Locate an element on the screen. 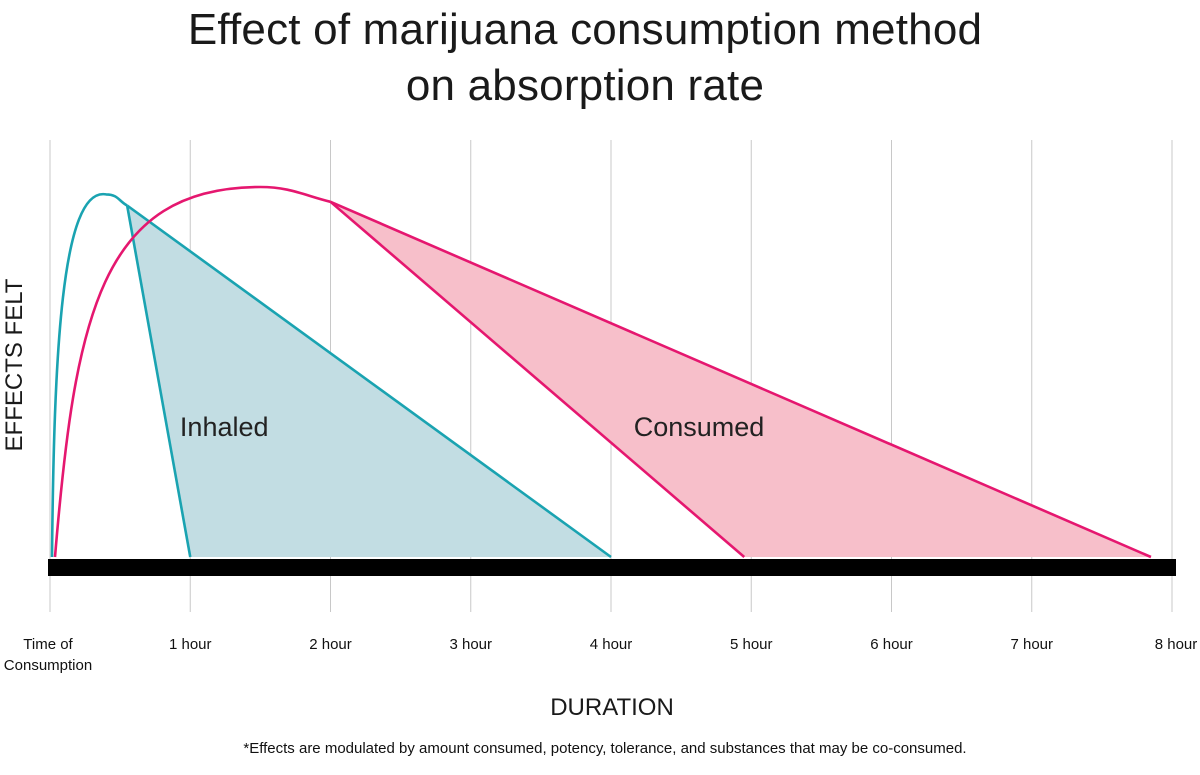  x-tick-label-1: 1 hour is located at coordinates (190, 644).